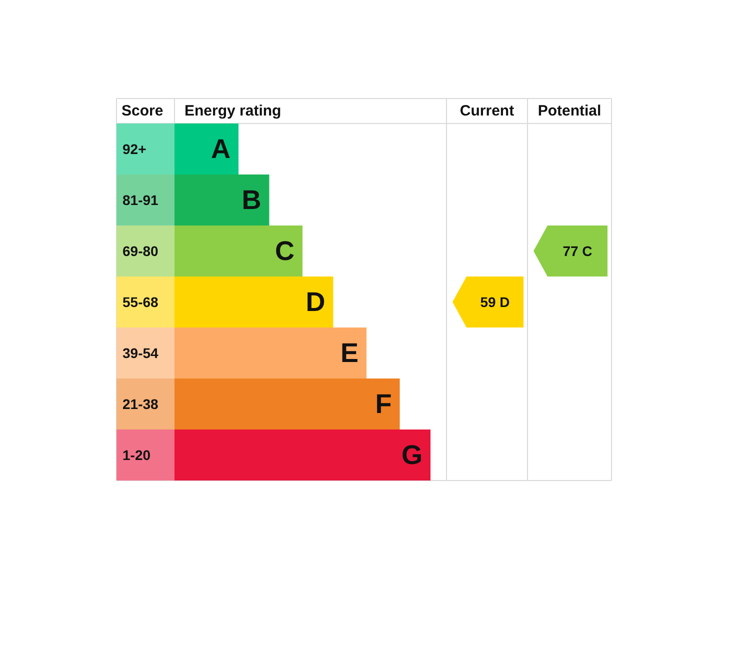 This screenshot has width=750, height=669. Describe the element at coordinates (140, 251) in the screenshot. I see `text: 69-80` at that location.